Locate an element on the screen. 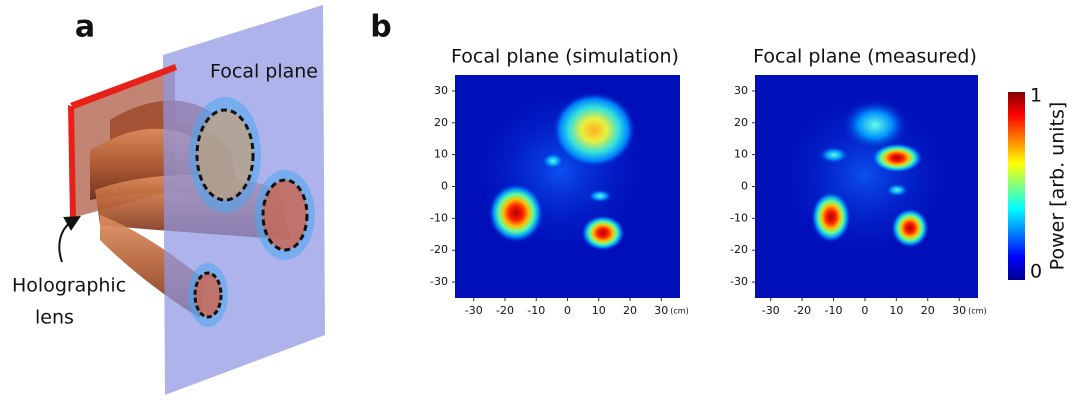  pointer-arrow is located at coordinates (69, 239).